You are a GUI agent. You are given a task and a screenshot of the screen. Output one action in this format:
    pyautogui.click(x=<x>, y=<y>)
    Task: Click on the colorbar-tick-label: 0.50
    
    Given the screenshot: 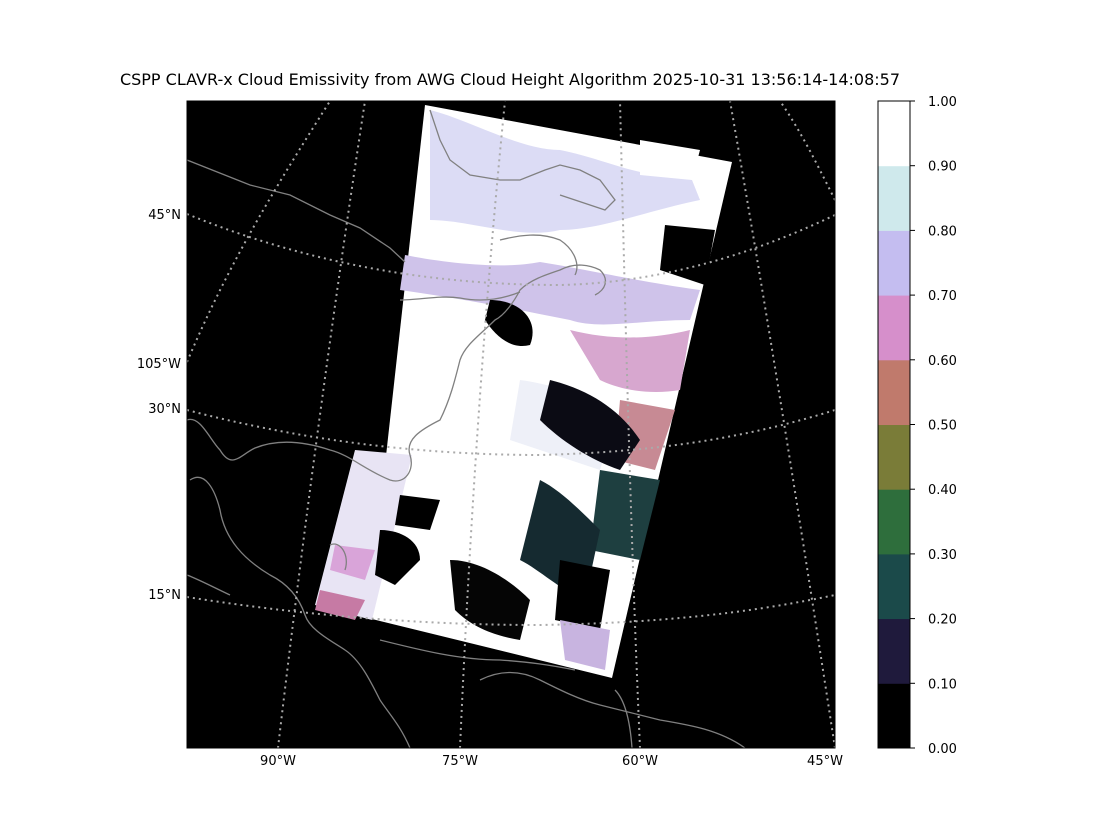 What is the action you would take?
    pyautogui.click(x=942, y=426)
    